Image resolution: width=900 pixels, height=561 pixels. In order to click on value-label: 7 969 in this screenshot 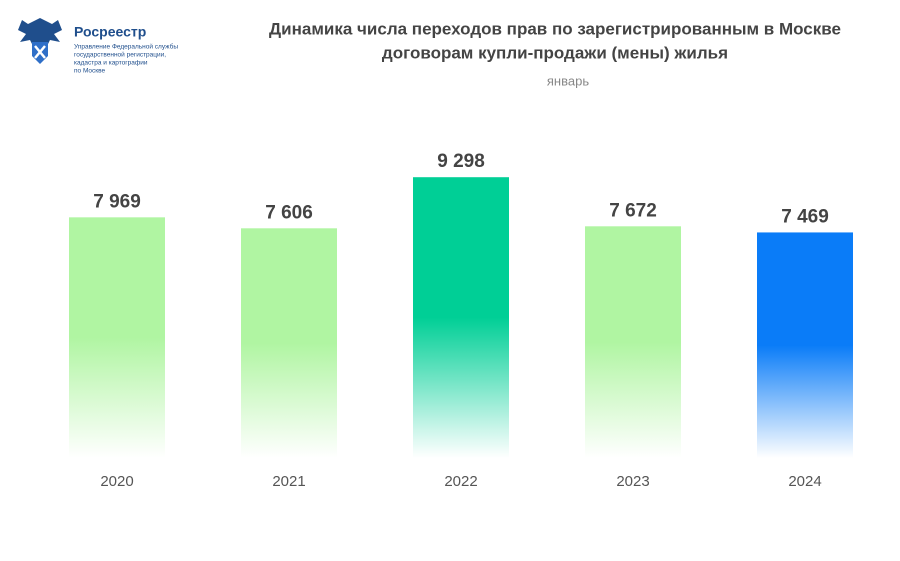, I will do `click(117, 201)`.